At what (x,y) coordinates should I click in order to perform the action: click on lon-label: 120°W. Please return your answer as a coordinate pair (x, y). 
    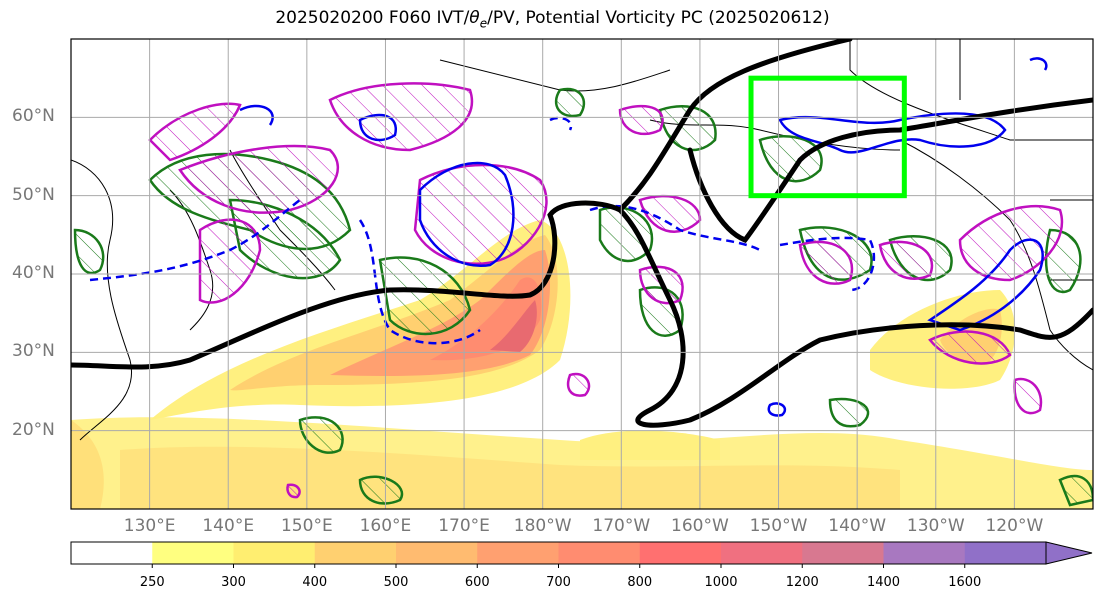
    Looking at the image, I should click on (1014, 526).